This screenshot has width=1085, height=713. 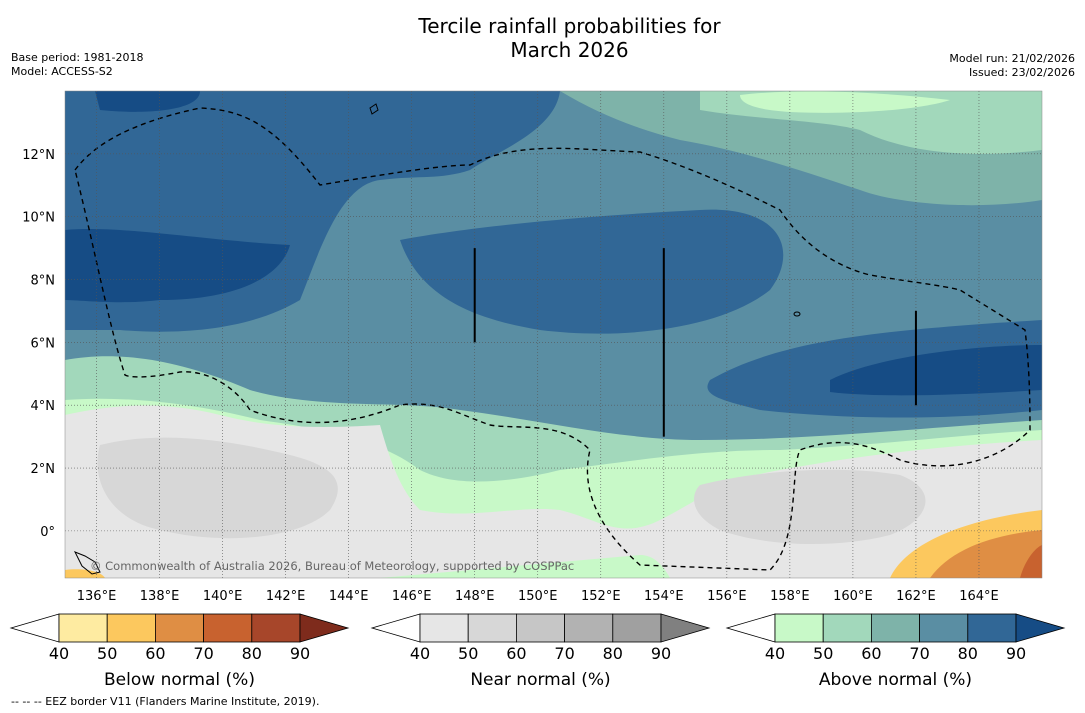 I want to click on base-period: Base period: 1981-2018, so click(x=77, y=57).